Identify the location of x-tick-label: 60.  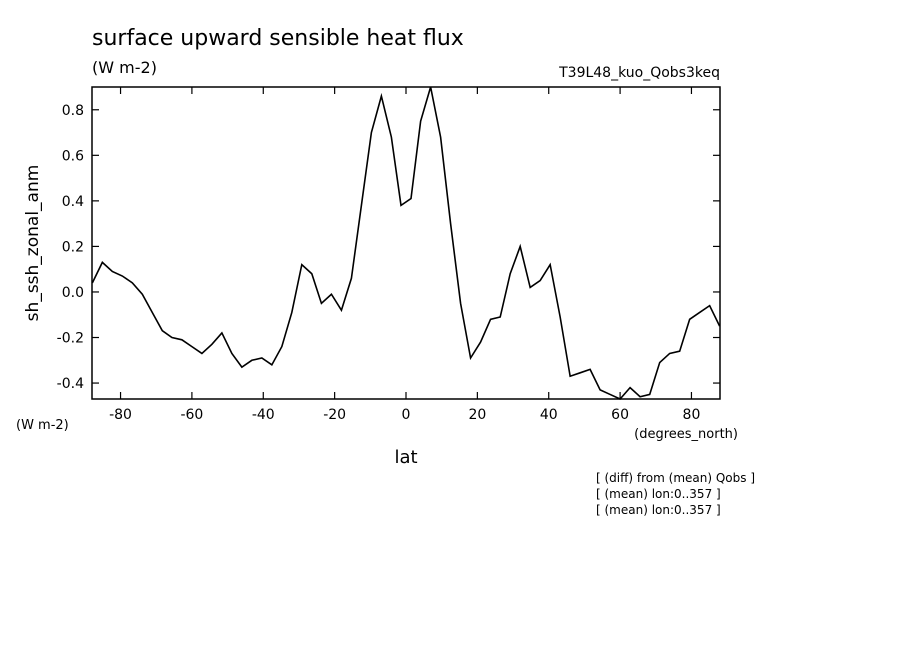
(620, 415).